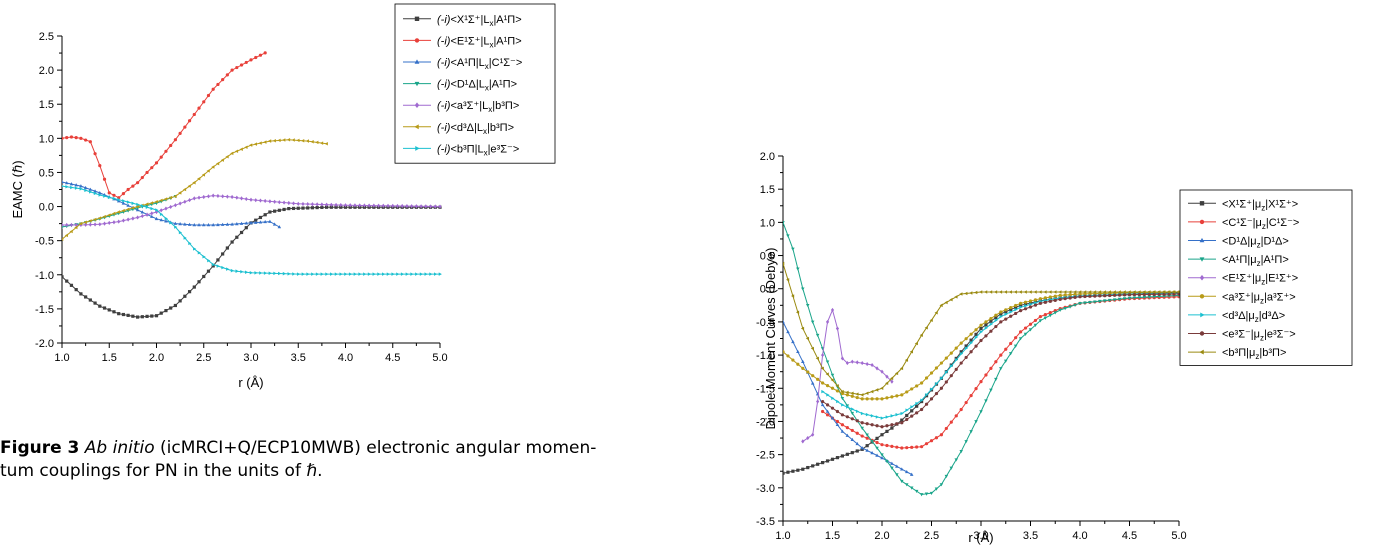  What do you see at coordinates (931, 536) in the screenshot?
I see `x-tick-label: 2.5` at bounding box center [931, 536].